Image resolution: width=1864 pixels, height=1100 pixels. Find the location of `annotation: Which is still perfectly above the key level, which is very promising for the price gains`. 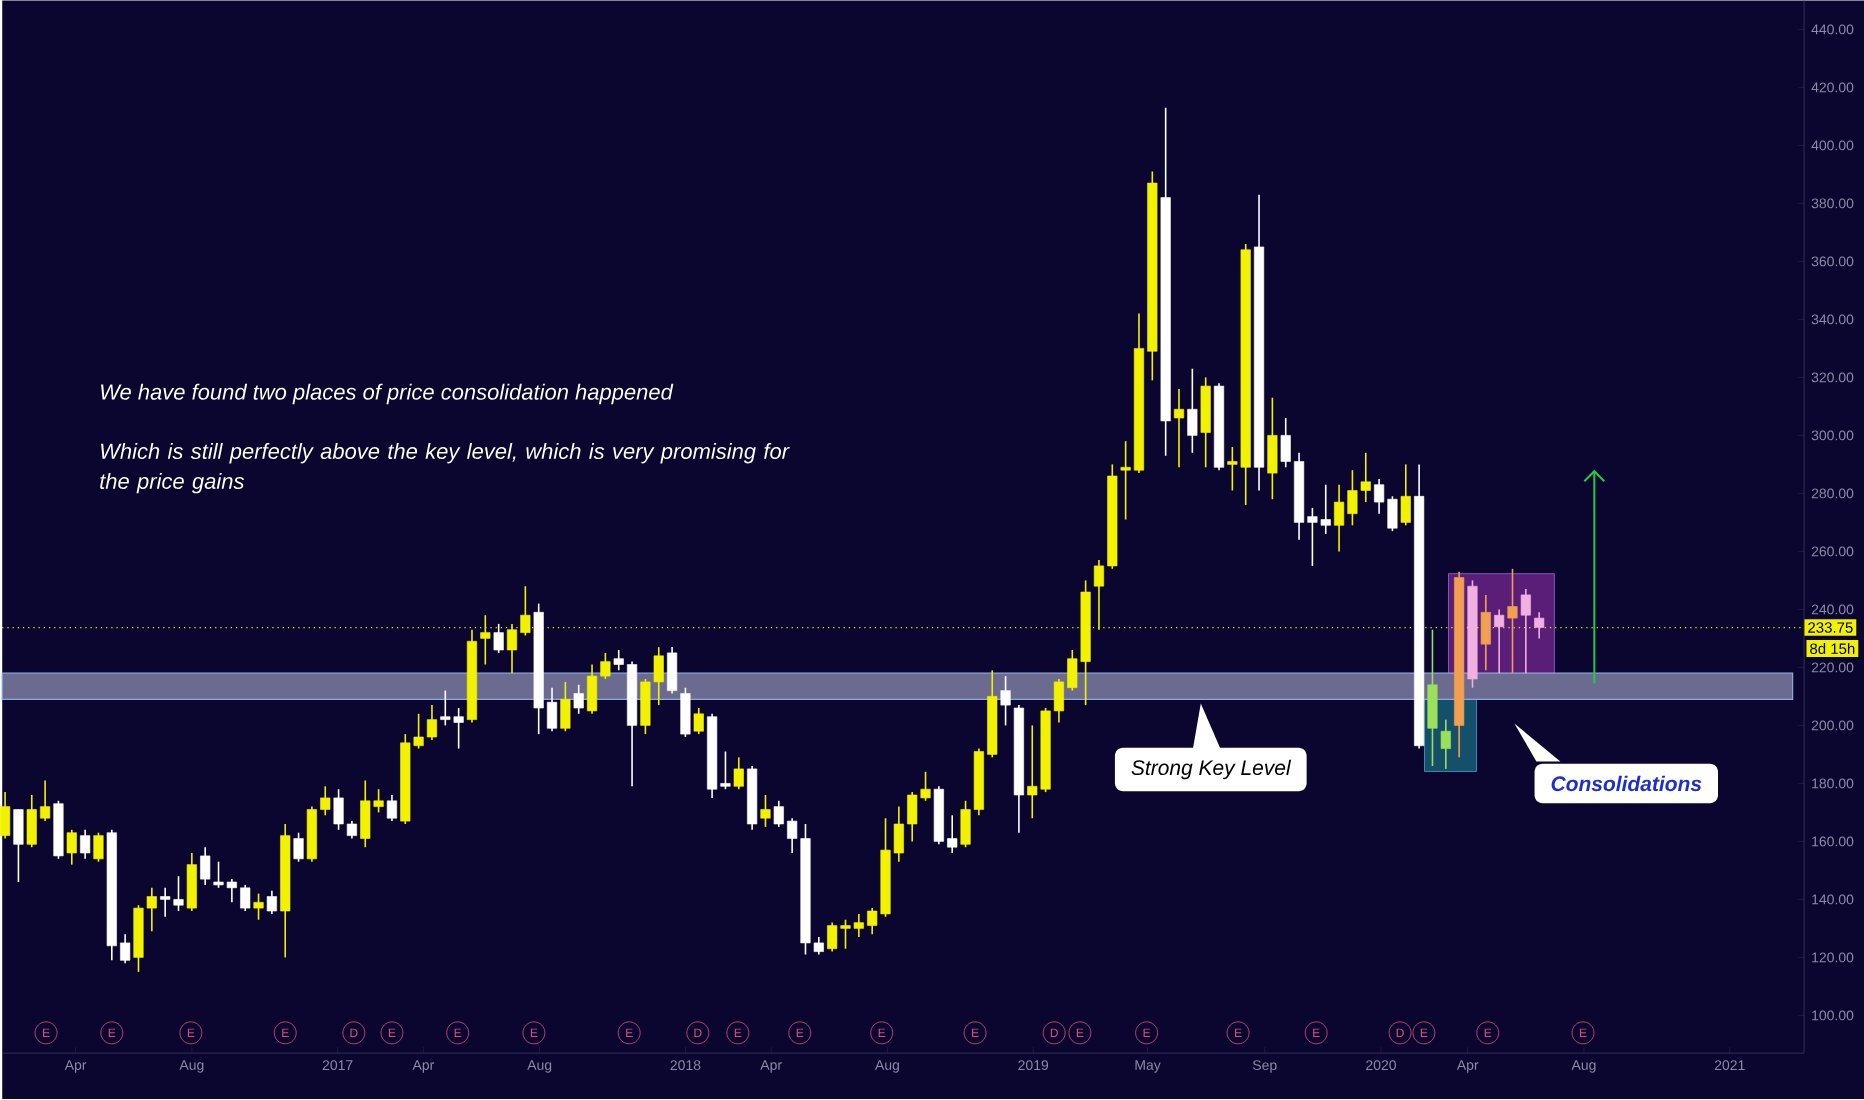

annotation: Which is still perfectly above the key level, which is very promising for the price gains is located at coordinates (445, 468).